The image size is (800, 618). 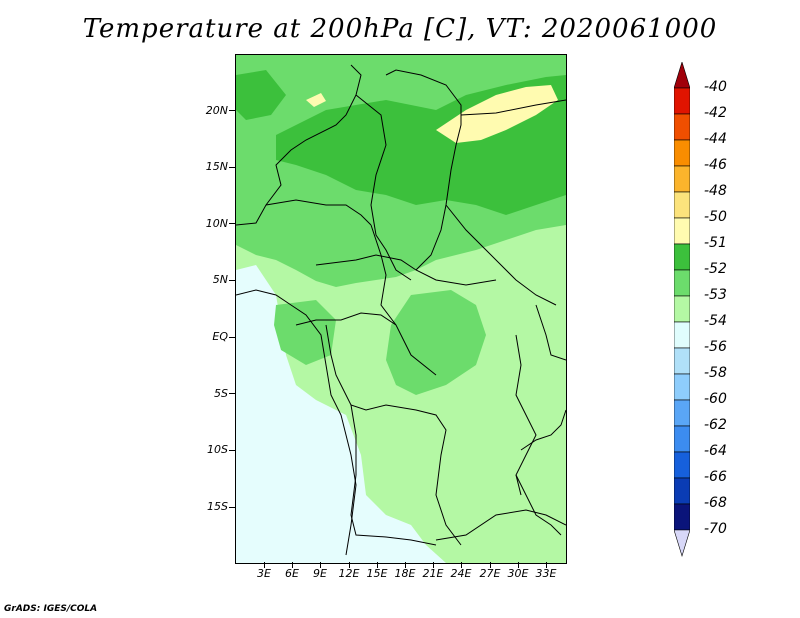 I want to click on coastline, so click(x=296, y=422).